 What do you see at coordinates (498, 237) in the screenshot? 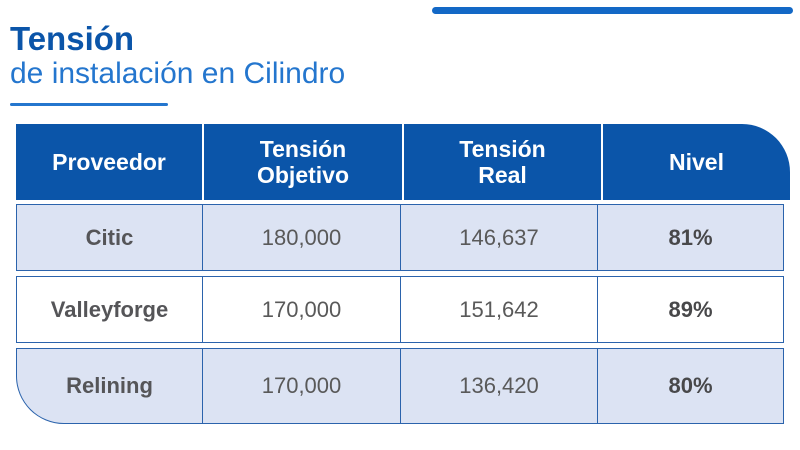
I see `cell-tension-real: 146,637` at bounding box center [498, 237].